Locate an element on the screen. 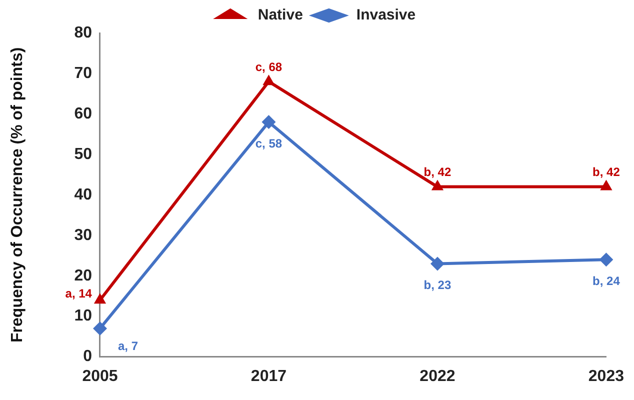  data-label: c, 68 is located at coordinates (268, 67).